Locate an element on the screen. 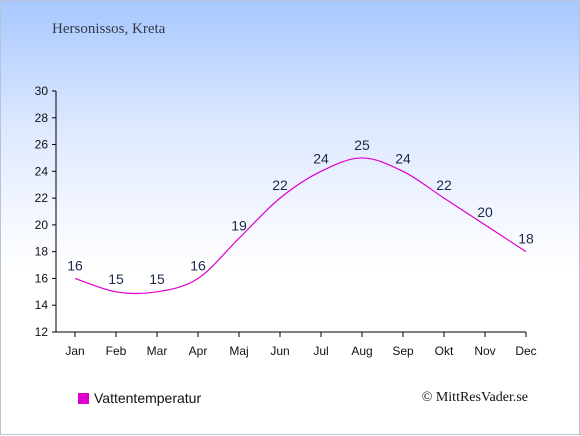 This screenshot has height=436, width=580. x-tick-label: Apr is located at coordinates (198, 351).